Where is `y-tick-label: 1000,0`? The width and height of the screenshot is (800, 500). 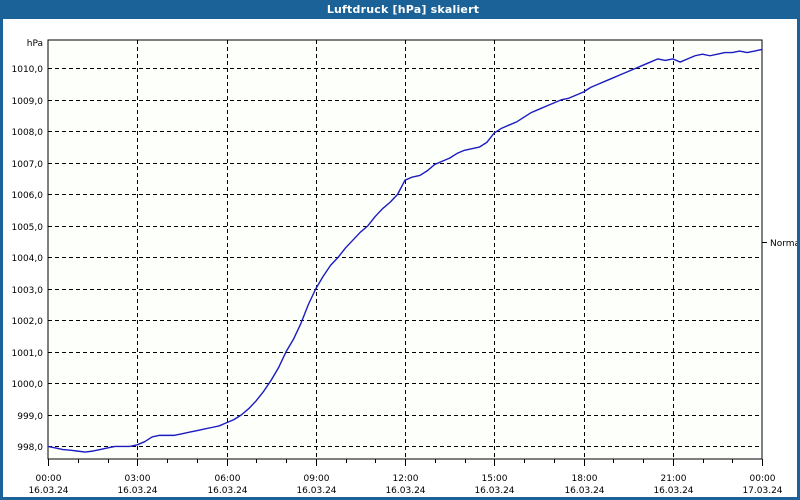 y-tick-label: 1000,0 is located at coordinates (28, 385).